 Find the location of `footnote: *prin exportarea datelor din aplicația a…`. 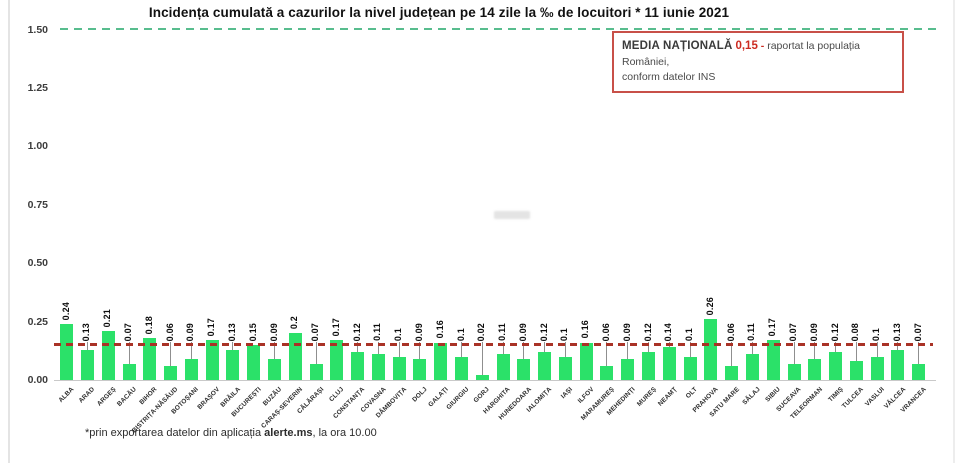

footnote: *prin exportarea datelor din aplicația a… is located at coordinates (231, 433).